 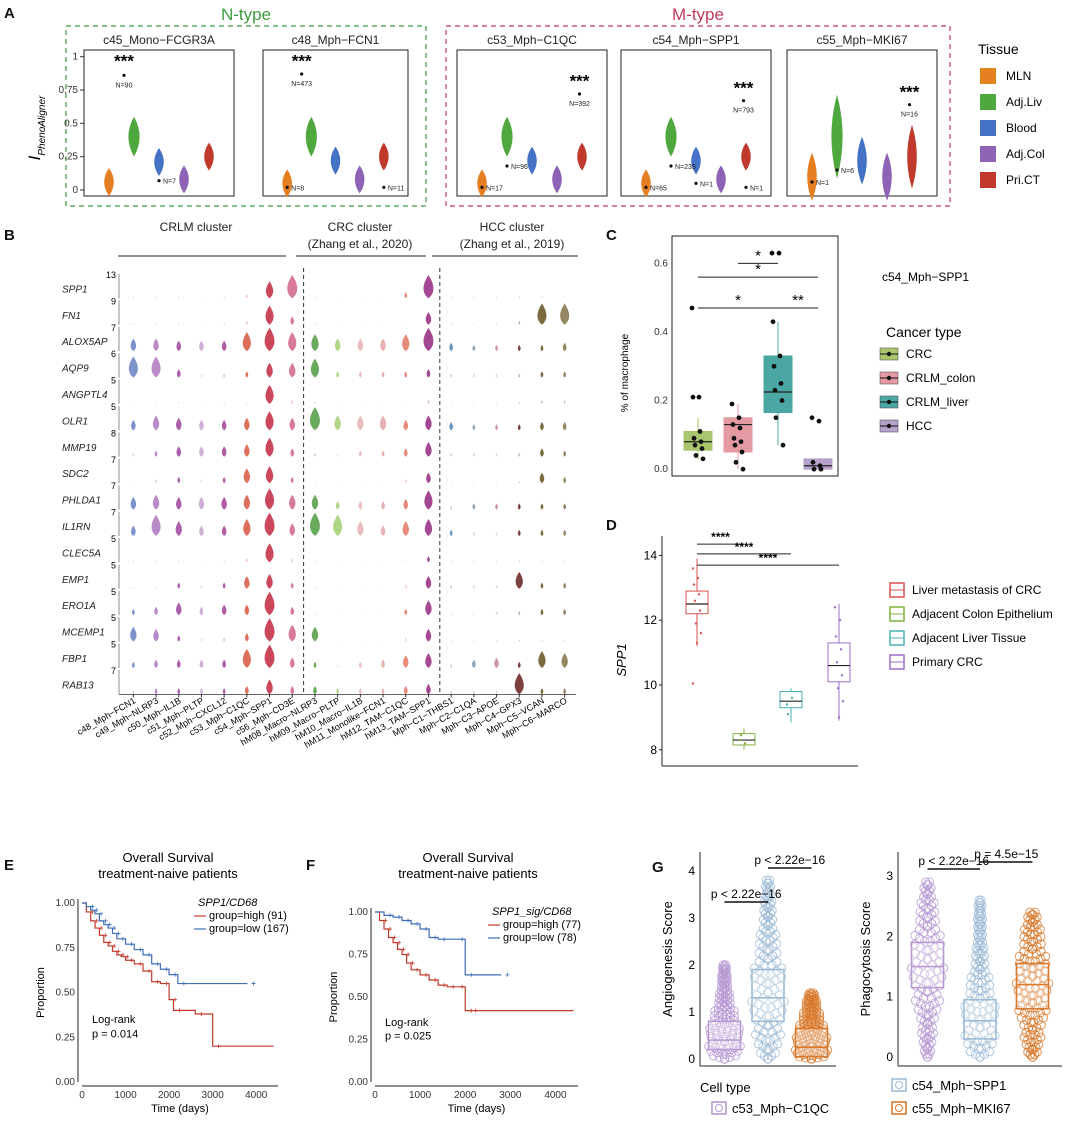 What do you see at coordinates (927, 390) in the screenshot?
I see `cancer-legend: CRC CRLM_colon CRLM_liver HCC` at bounding box center [927, 390].